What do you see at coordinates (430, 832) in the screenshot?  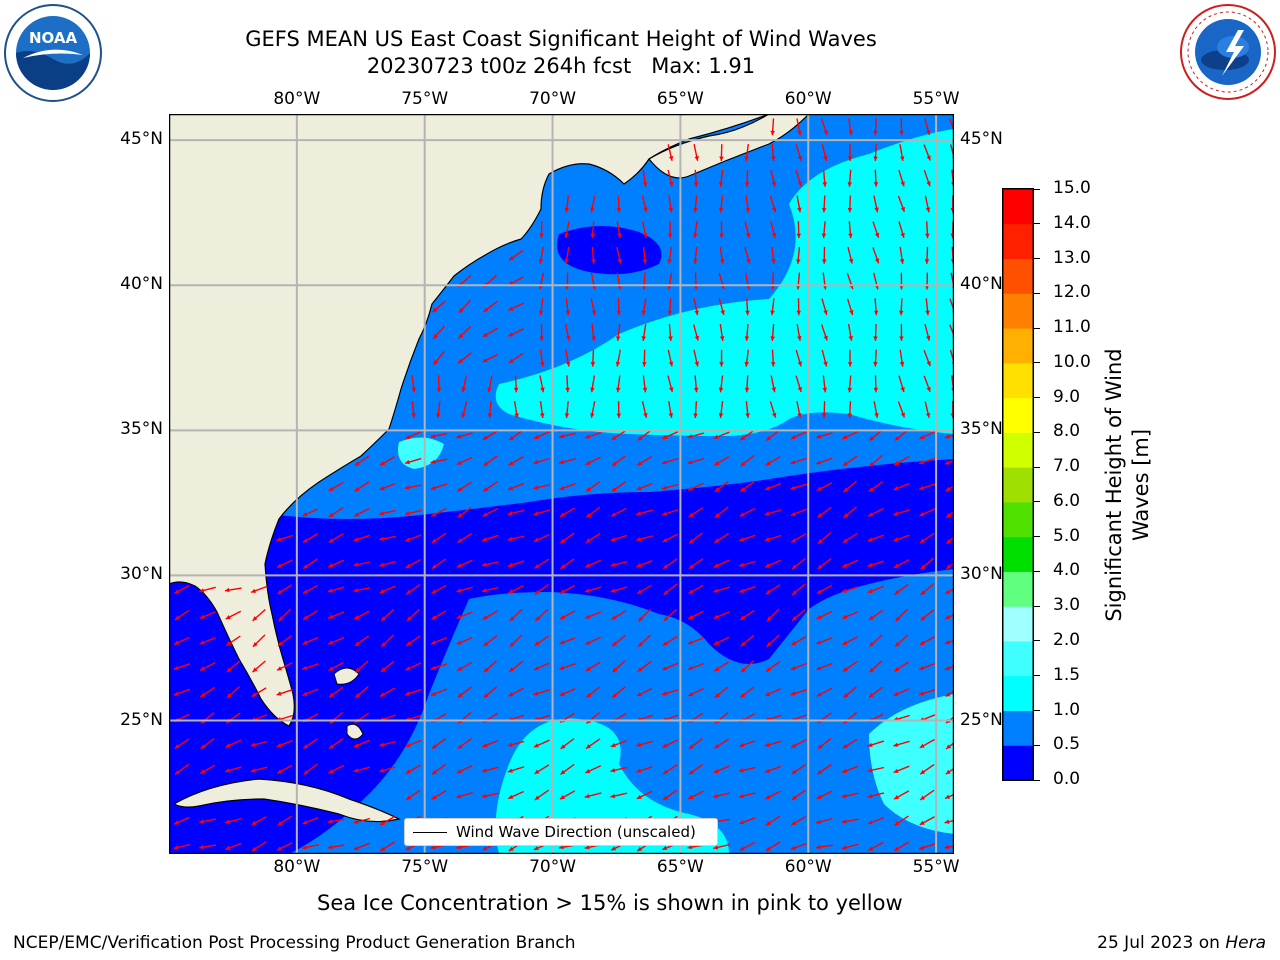 I see `legend-line-icon` at bounding box center [430, 832].